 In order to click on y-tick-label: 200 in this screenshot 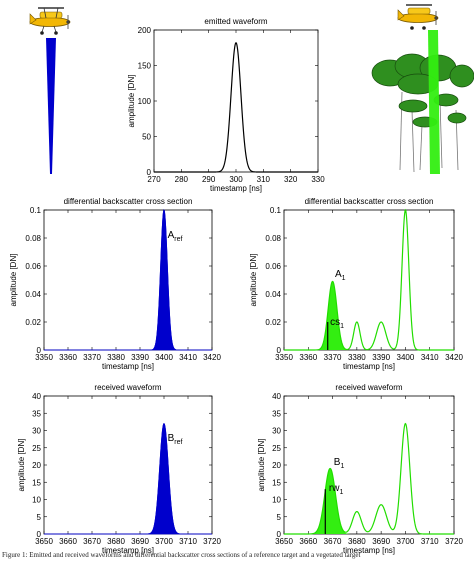, I will do `click(145, 30)`.